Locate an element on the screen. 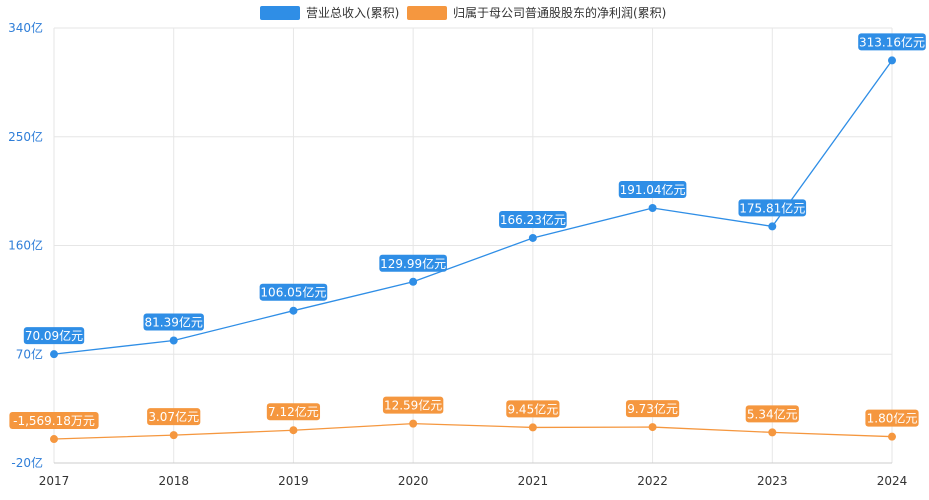  data-label-text: 313.16亿元 is located at coordinates (892, 41).